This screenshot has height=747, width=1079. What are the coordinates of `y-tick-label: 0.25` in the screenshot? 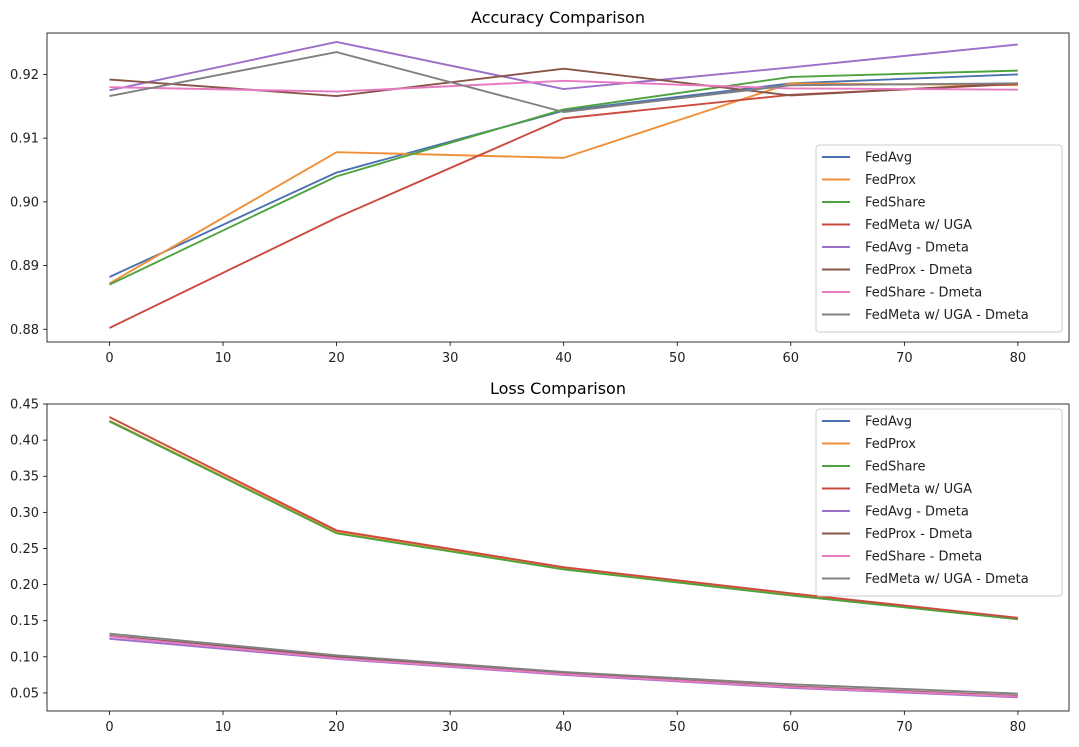 It's located at (24, 549).